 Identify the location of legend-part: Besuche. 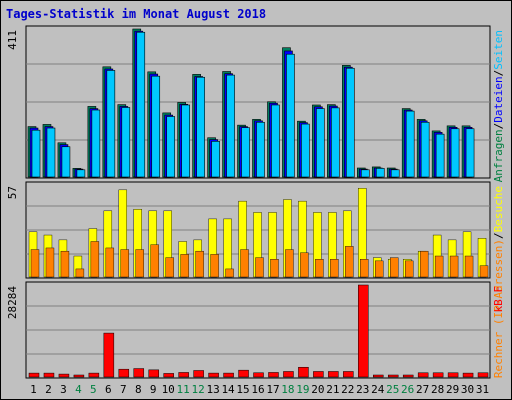
(498, 209).